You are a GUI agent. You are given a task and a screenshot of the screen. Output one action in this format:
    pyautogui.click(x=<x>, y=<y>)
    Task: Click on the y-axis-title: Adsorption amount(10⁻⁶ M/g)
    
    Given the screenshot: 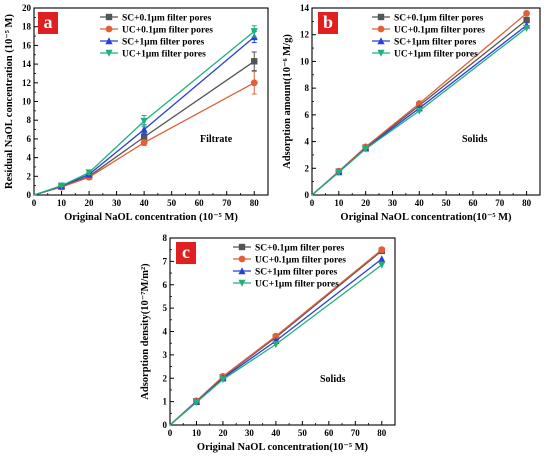 What is the action you would take?
    pyautogui.click(x=287, y=101)
    